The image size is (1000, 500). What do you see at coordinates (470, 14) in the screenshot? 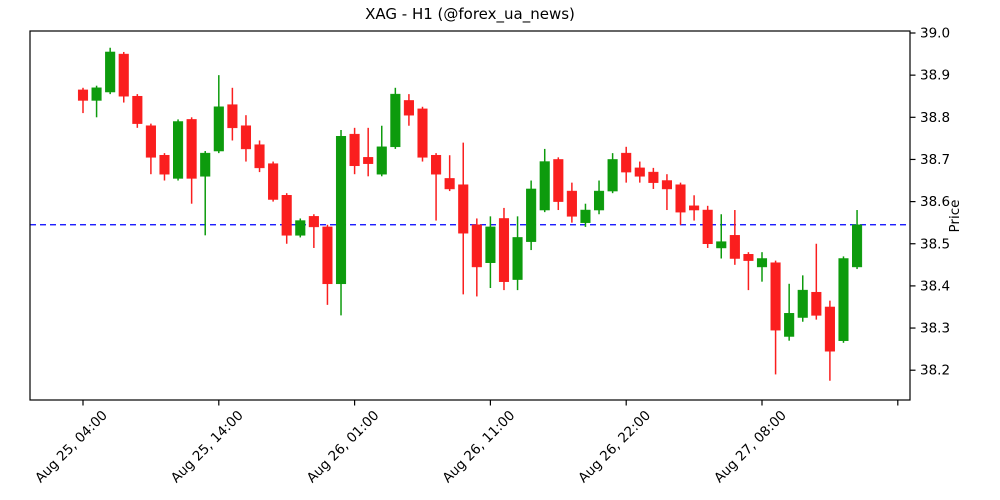
I see `chart-title: XAG - H1 (@forex_ua_news)` at bounding box center [470, 14].